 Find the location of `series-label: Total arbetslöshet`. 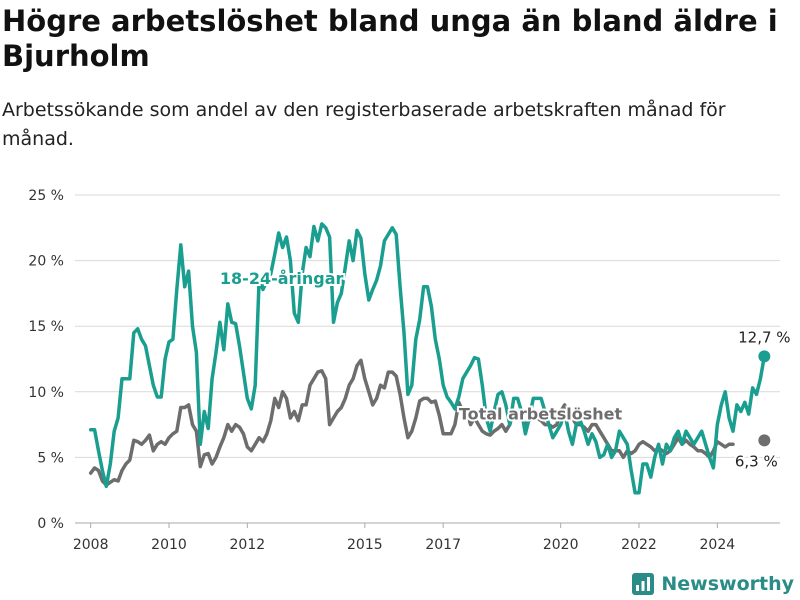

series-label: Total arbetslöshet is located at coordinates (541, 413).